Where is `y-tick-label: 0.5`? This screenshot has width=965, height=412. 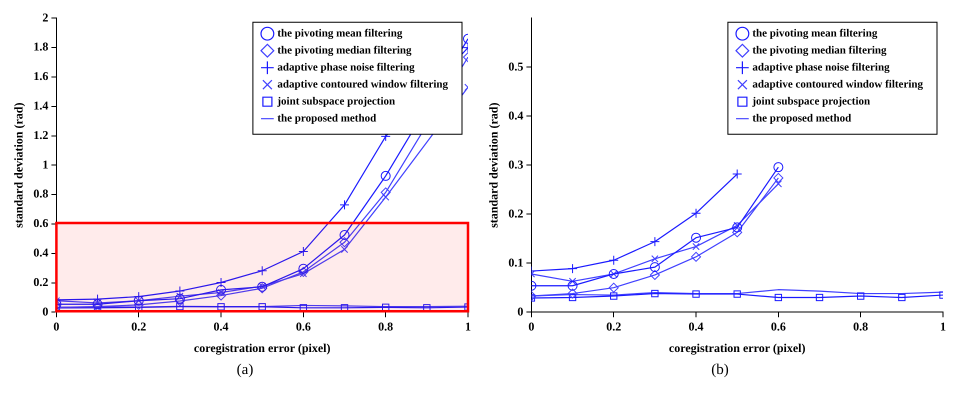 y-tick-label: 0.5 is located at coordinates (516, 66).